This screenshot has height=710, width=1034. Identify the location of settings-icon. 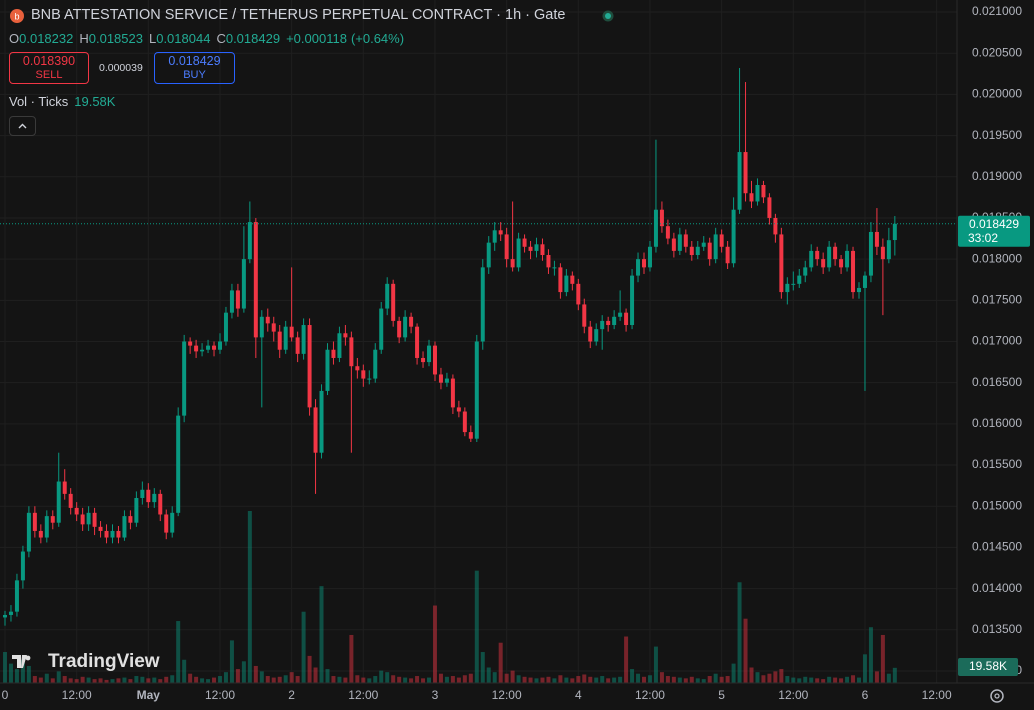
(997, 696).